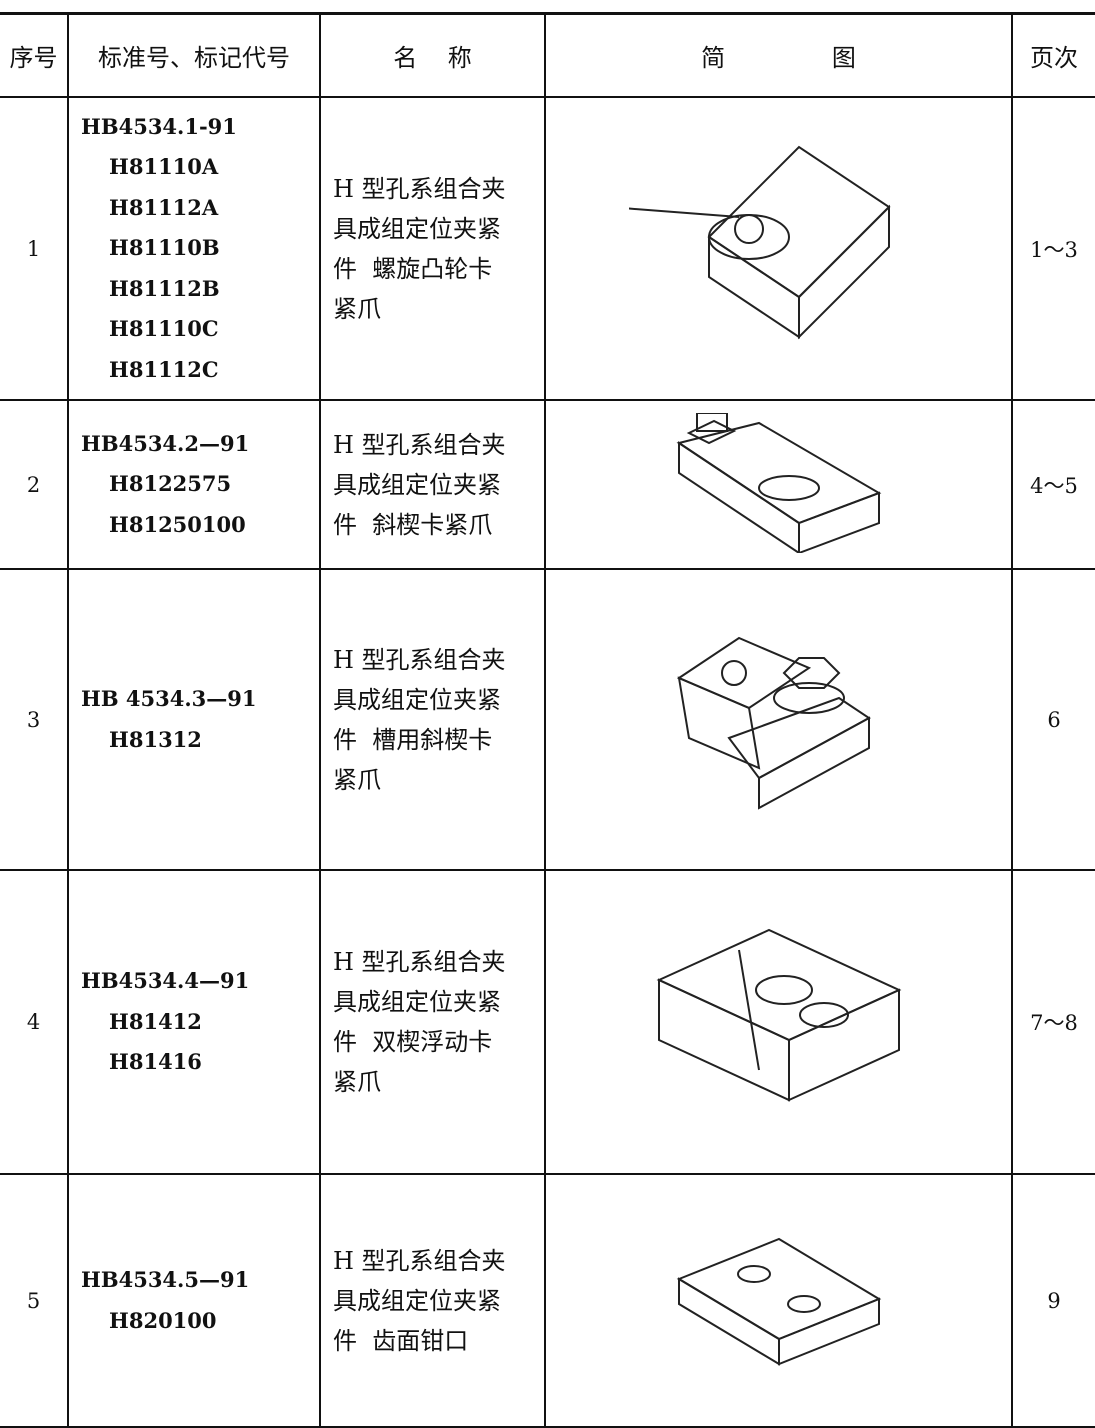  Describe the element at coordinates (194, 719) in the screenshot. I see `standard-codes: HB 4534.3—91 H81312` at that location.